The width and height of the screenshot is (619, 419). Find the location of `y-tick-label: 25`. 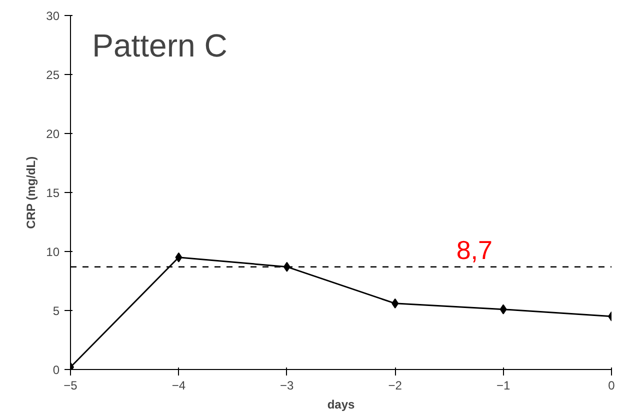

y-tick-label: 25 is located at coordinates (53, 75).